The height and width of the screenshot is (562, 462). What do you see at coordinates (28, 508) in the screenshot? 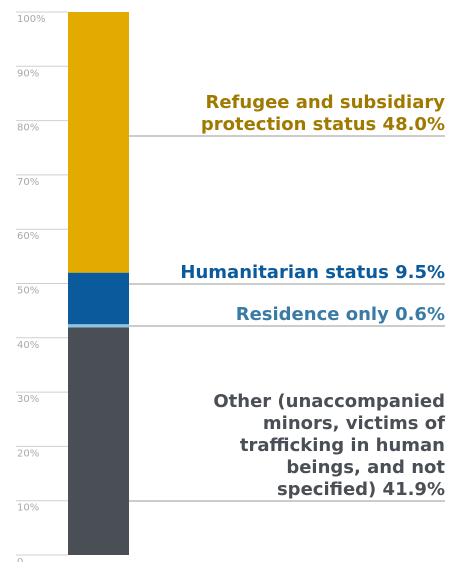
I see `y-tick-label: 10%` at bounding box center [28, 508].